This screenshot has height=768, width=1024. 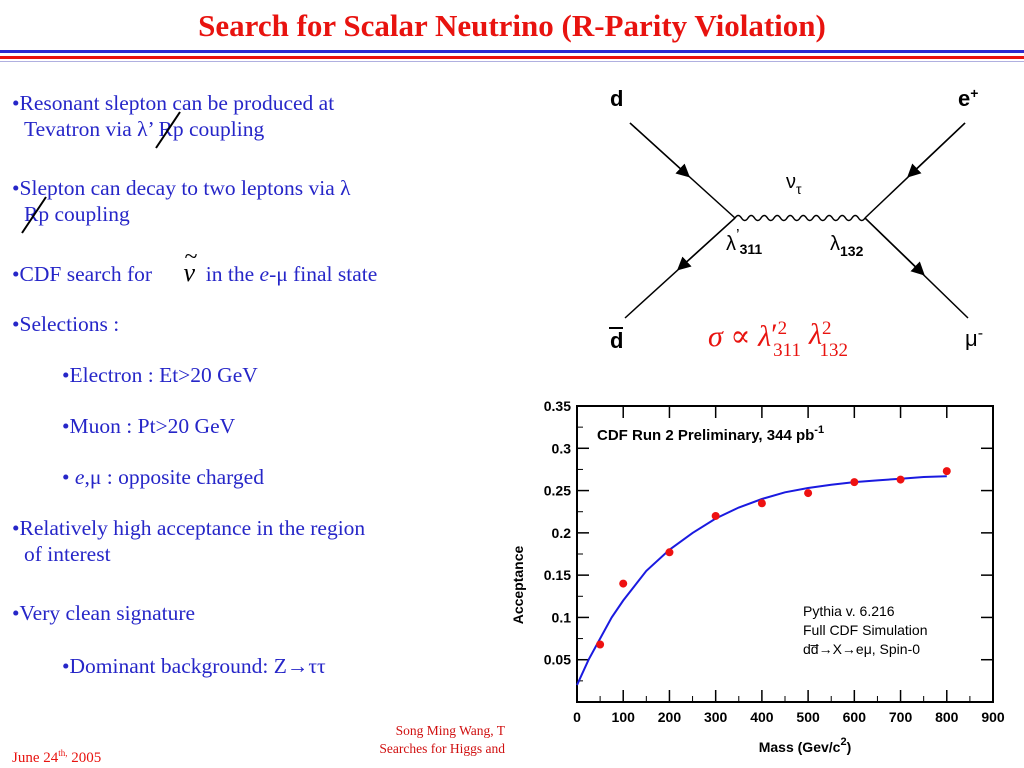 What do you see at coordinates (847, 246) in the screenshot?
I see `label-lambda132: λ132` at bounding box center [847, 246].